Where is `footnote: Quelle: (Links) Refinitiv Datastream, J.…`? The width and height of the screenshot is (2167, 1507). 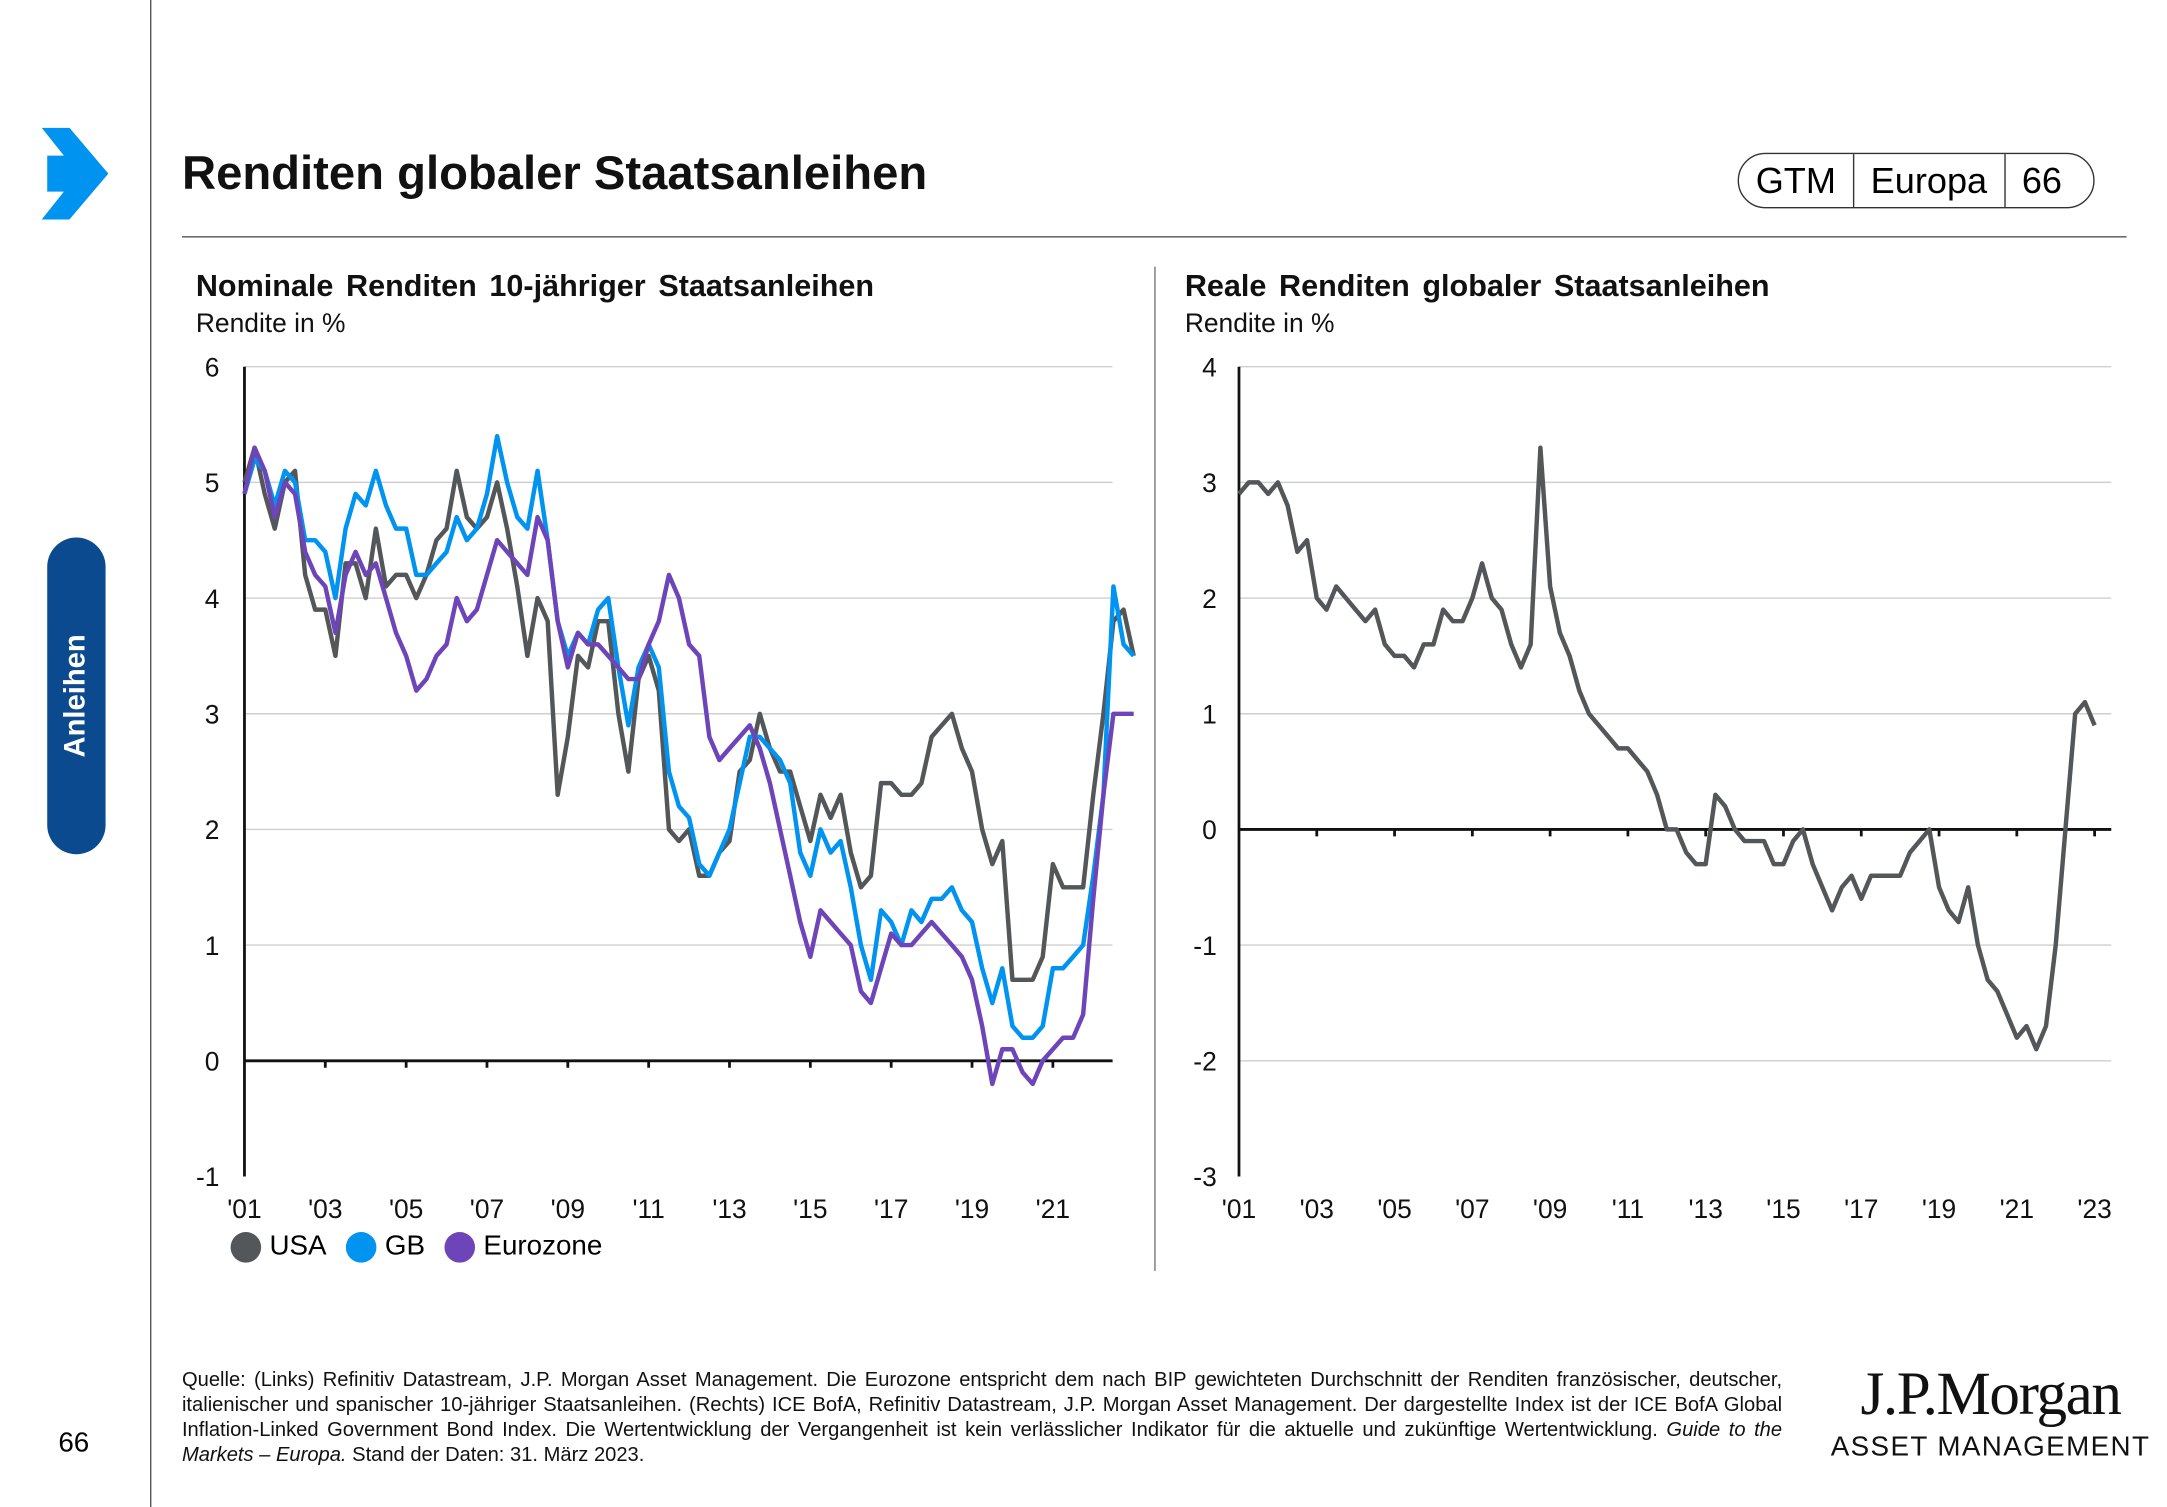
footnote: Quelle: (Links) Refinitiv Datastream, J.… is located at coordinates (982, 1418).